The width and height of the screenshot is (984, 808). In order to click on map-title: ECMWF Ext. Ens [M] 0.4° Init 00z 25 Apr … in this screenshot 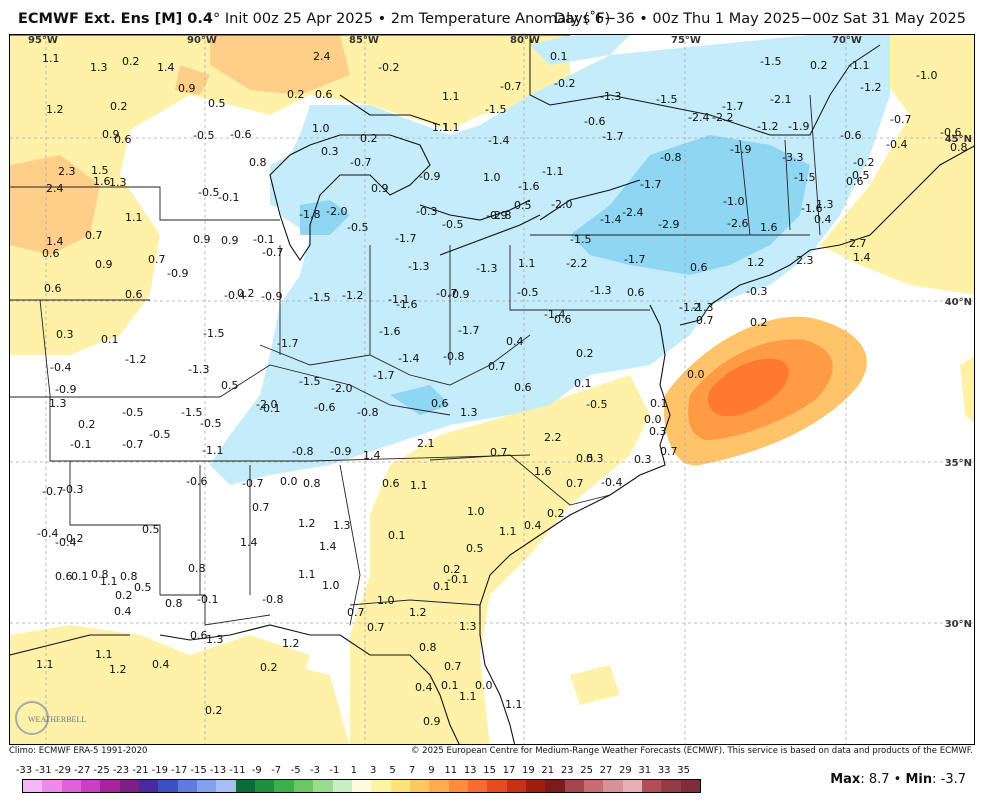, I will do `click(314, 19)`.